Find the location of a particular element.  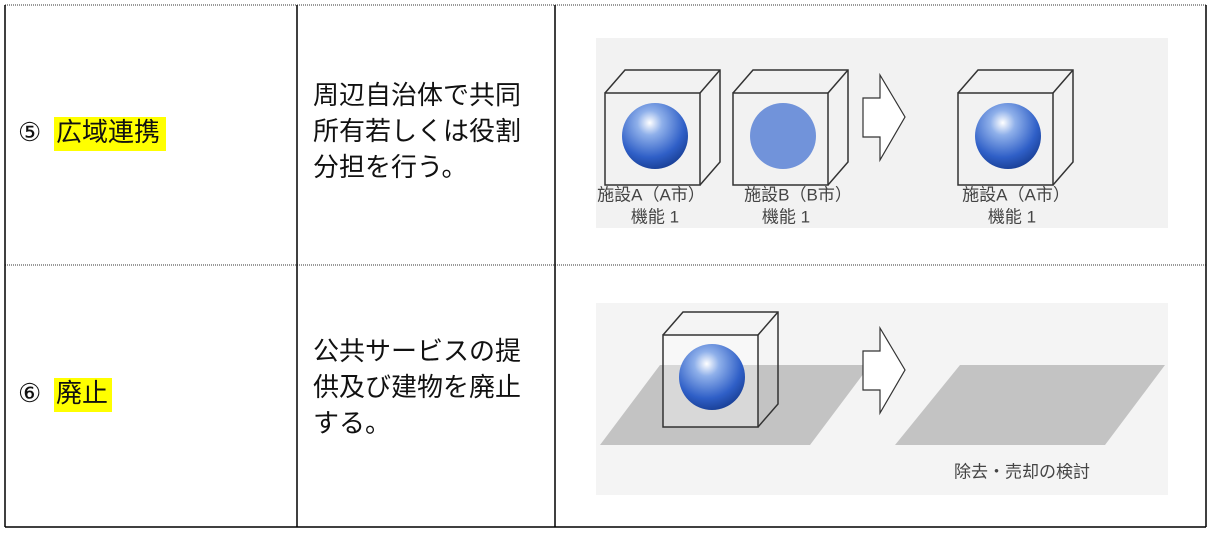

row-number: ⑤ is located at coordinates (29, 132).